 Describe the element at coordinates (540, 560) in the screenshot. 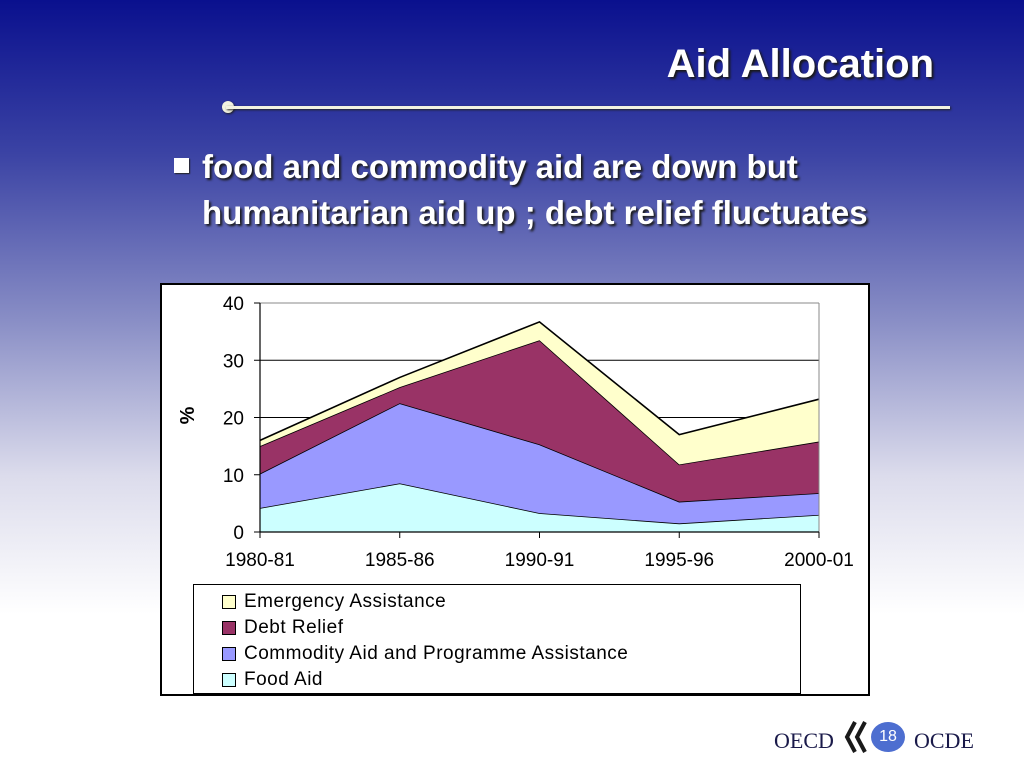

I see `x-tick-label: 1990-91` at that location.